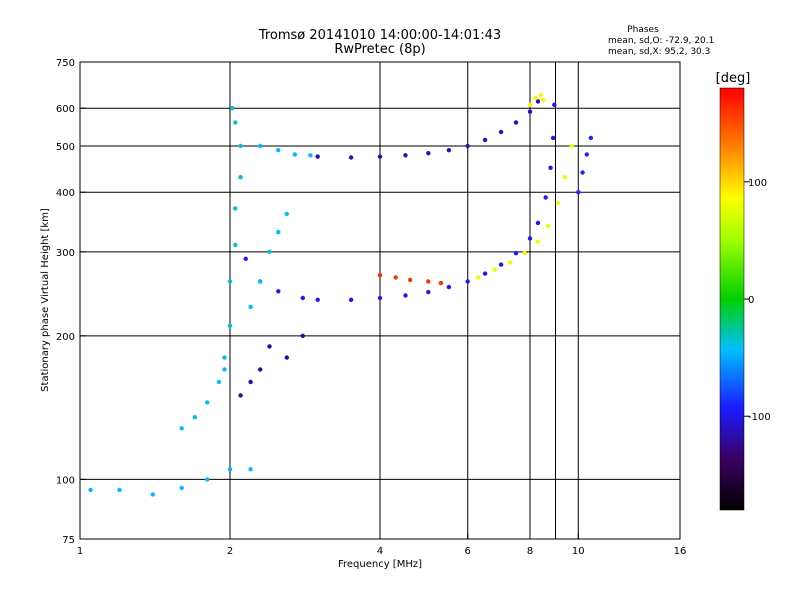  I want to click on colorbar-label: [deg], so click(733, 78).